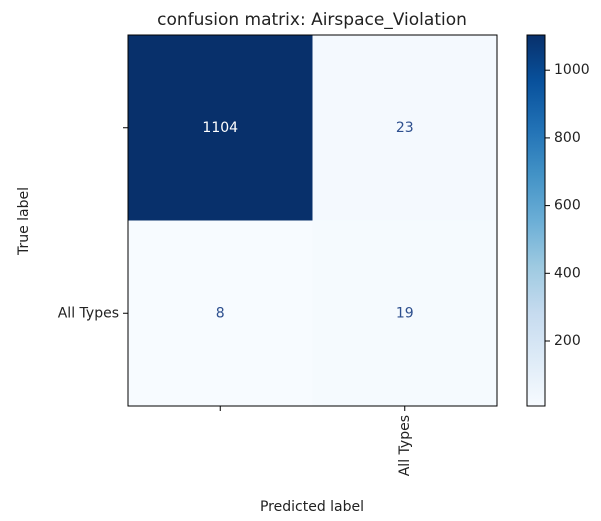  I want to click on colorbar-tick-label: 600, so click(567, 206).